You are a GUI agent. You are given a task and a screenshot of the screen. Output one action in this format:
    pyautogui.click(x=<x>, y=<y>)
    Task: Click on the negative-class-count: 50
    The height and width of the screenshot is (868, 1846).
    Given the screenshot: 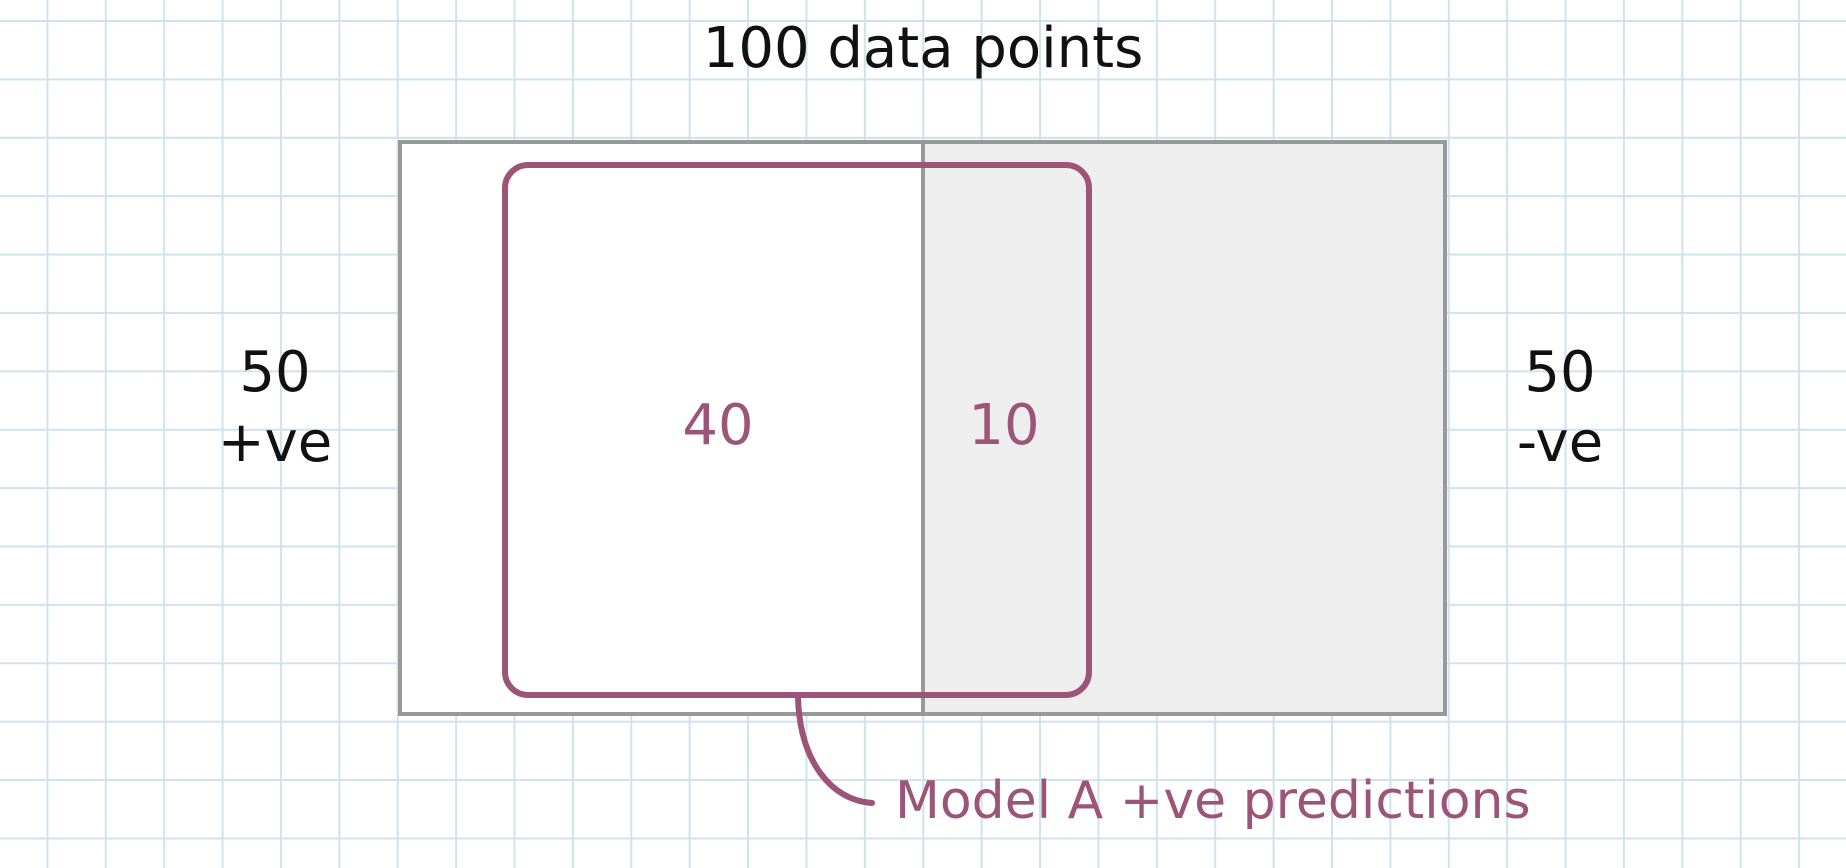 What is the action you would take?
    pyautogui.click(x=1560, y=372)
    